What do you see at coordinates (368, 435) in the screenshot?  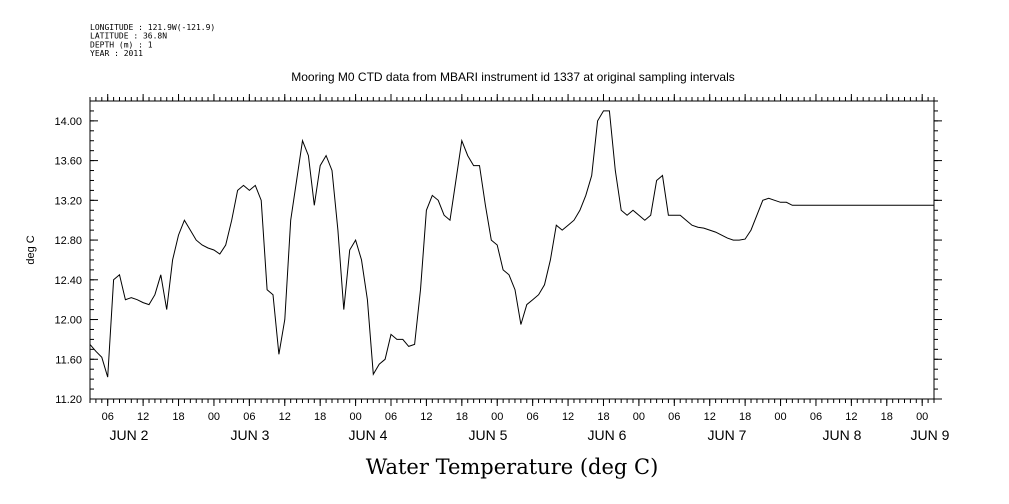 I see `x-date-label: JUN 4` at bounding box center [368, 435].